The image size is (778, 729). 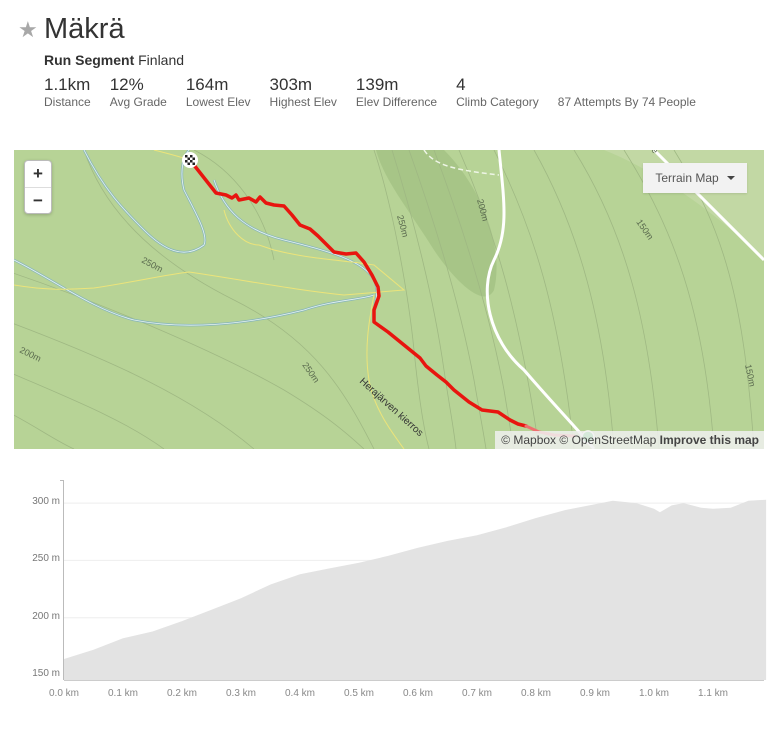 What do you see at coordinates (138, 102) in the screenshot?
I see `stat-label: Avg Grade` at bounding box center [138, 102].